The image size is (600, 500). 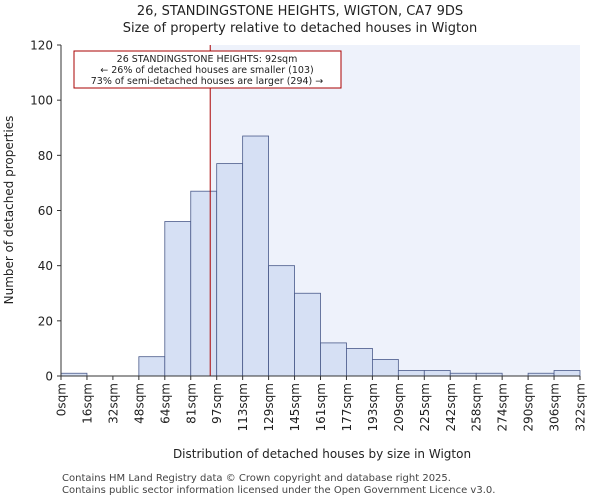 What do you see at coordinates (321, 407) in the screenshot?
I see `x-tick-label: 161sqm` at bounding box center [321, 407].